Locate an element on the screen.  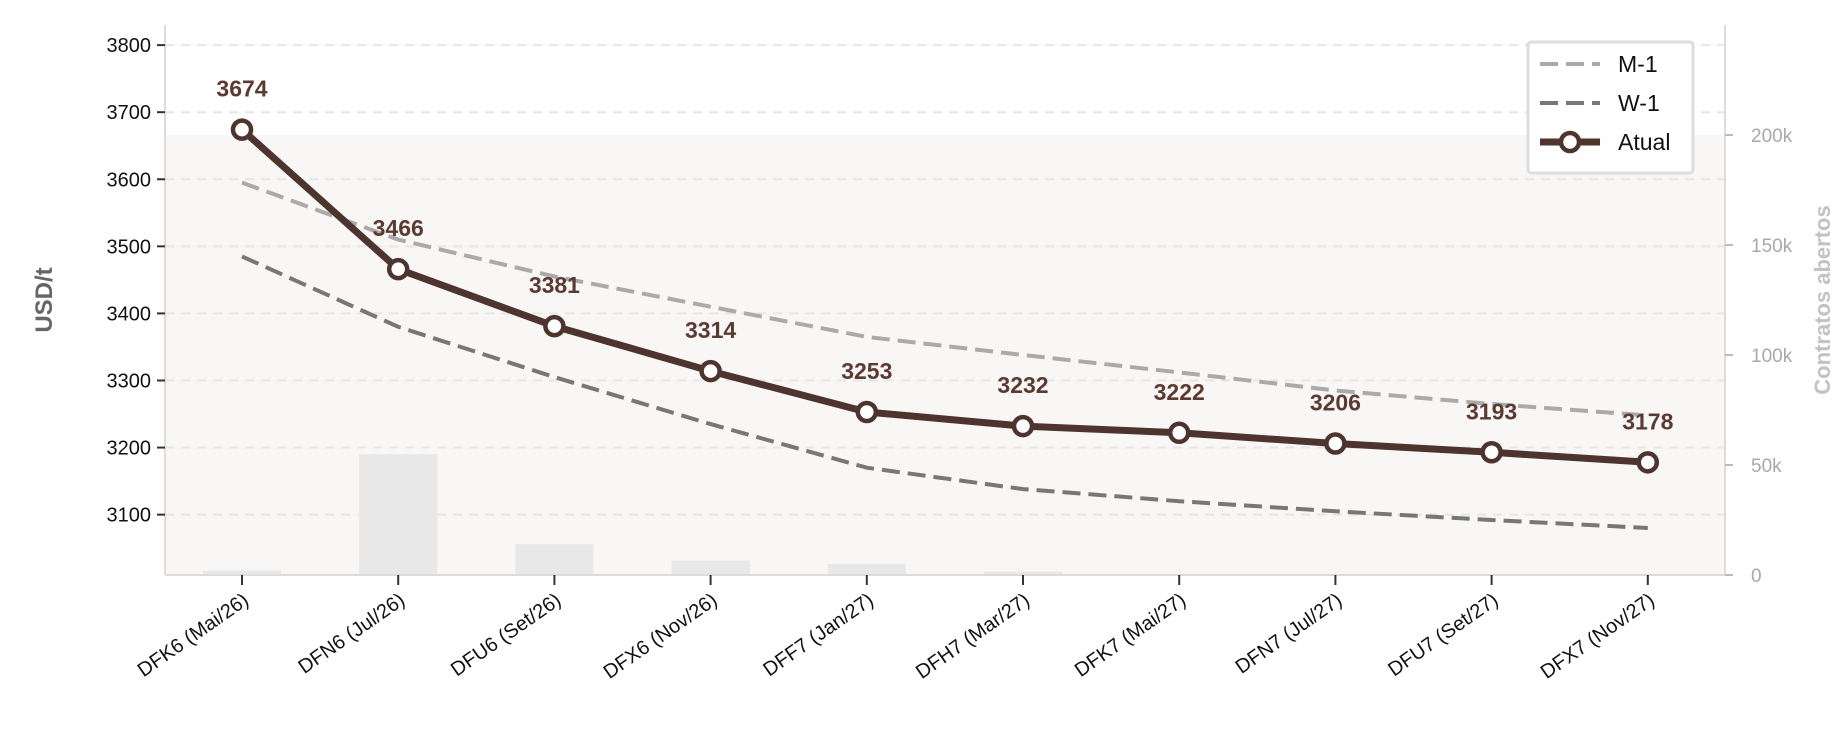
x-tick-label: DFX6 (Nov/26) is located at coordinates (661, 636).